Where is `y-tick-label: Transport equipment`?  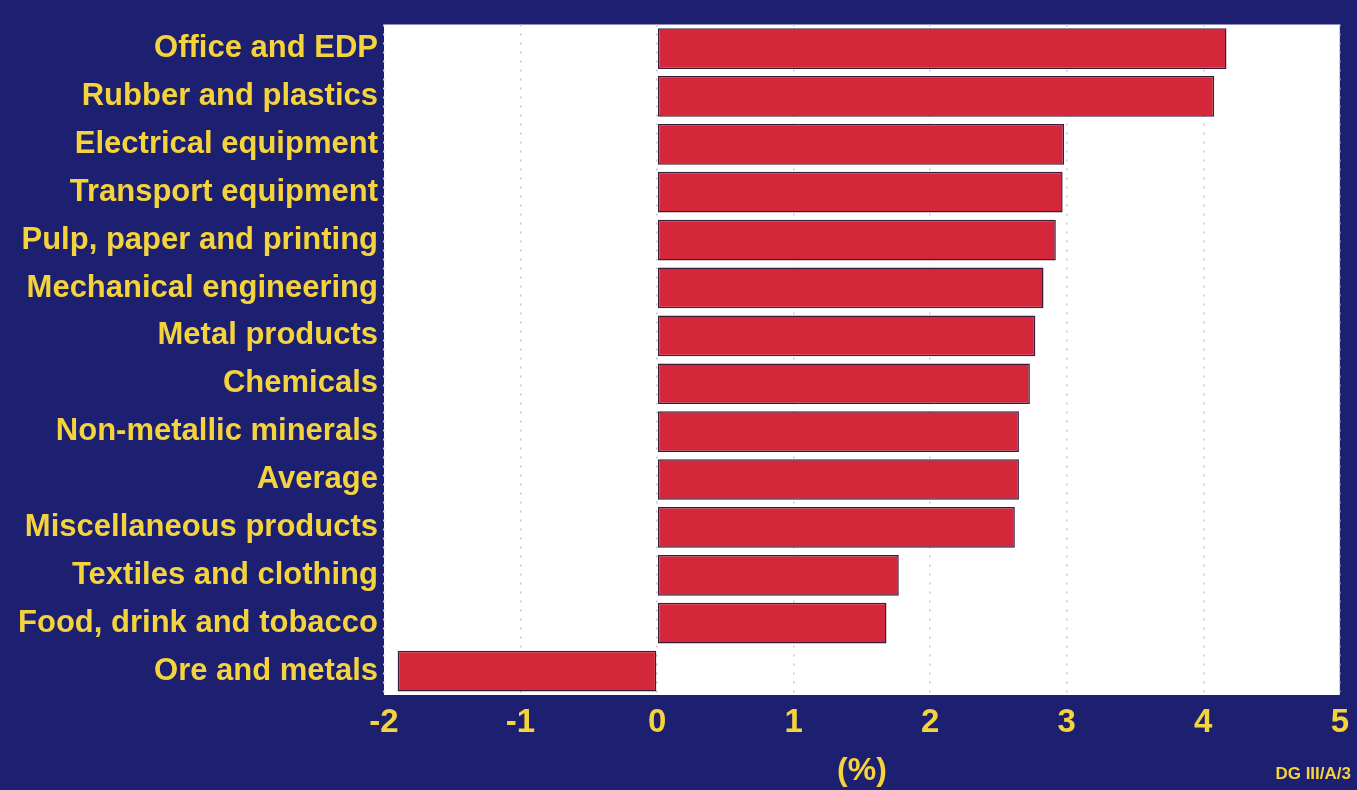
y-tick-label: Transport equipment is located at coordinates (223, 190).